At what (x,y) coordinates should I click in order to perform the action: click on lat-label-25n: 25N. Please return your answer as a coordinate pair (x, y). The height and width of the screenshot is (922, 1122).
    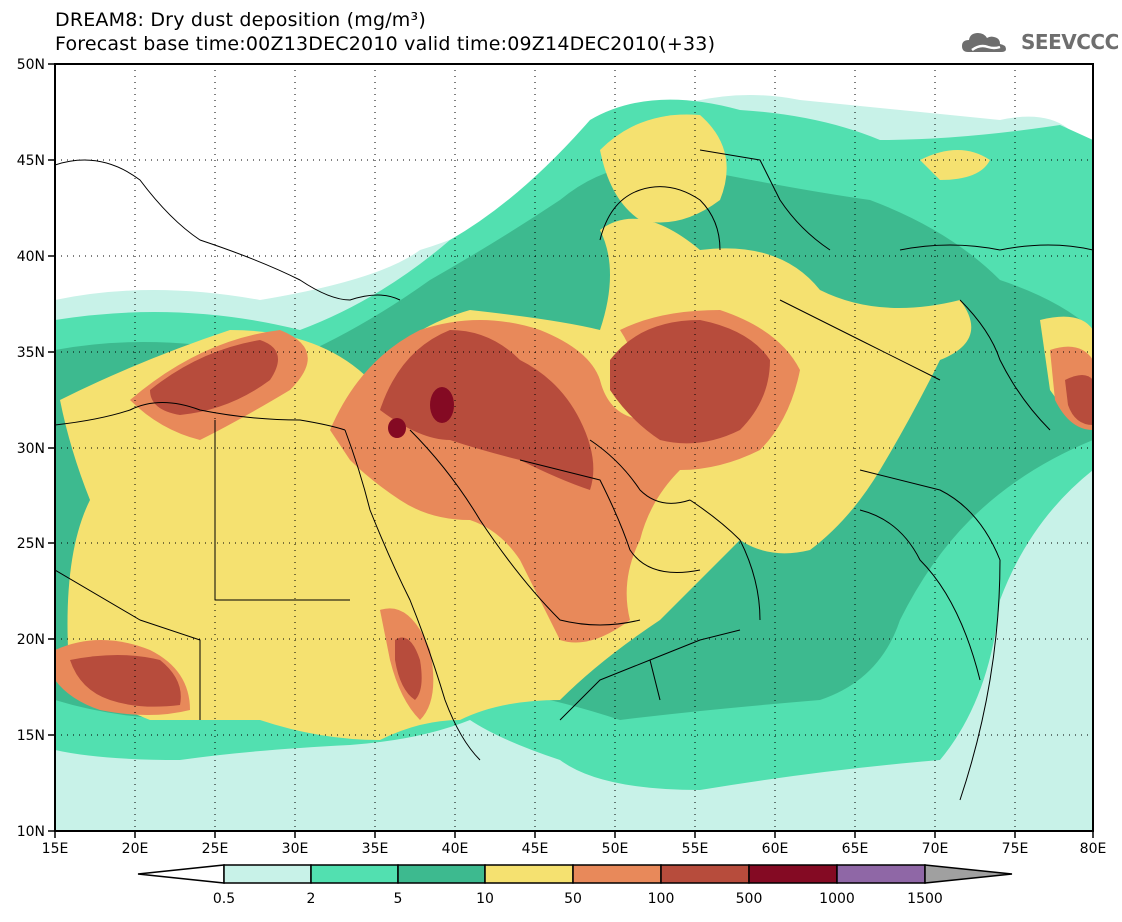
    Looking at the image, I should click on (31, 544).